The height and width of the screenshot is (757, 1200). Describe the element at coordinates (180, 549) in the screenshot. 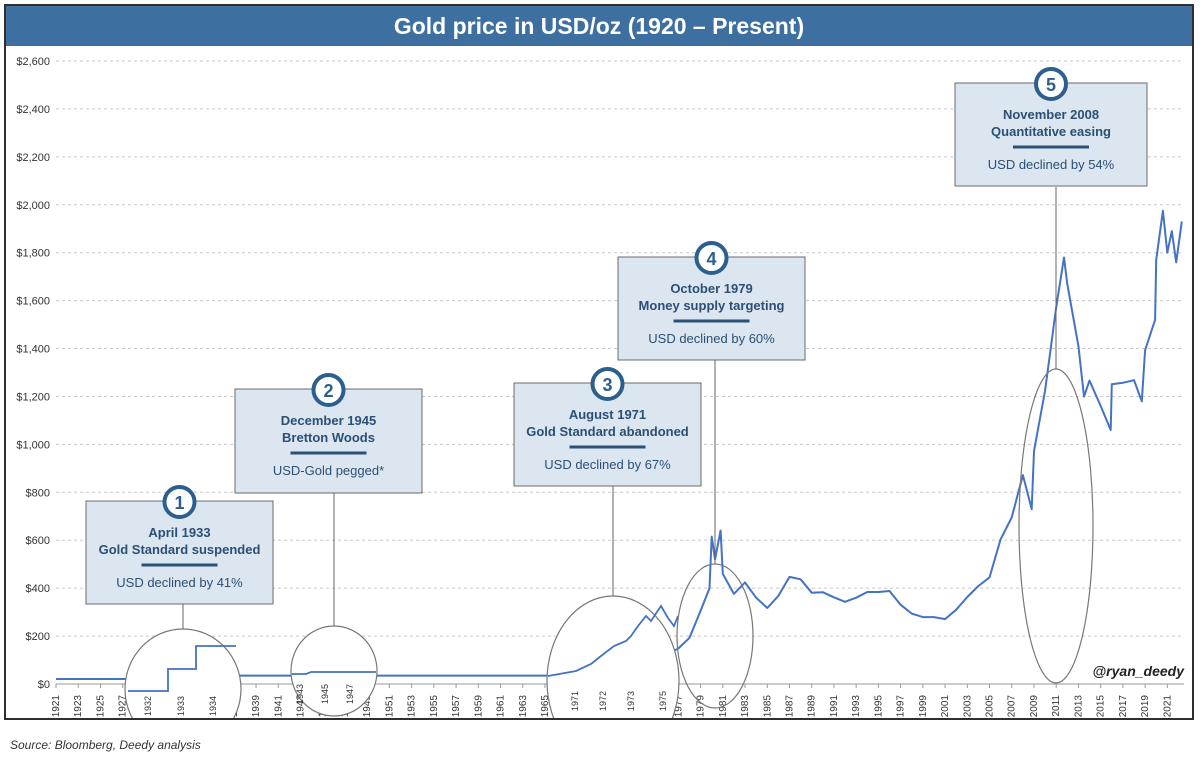

I see `annotation-event: Gold Standard suspended` at that location.